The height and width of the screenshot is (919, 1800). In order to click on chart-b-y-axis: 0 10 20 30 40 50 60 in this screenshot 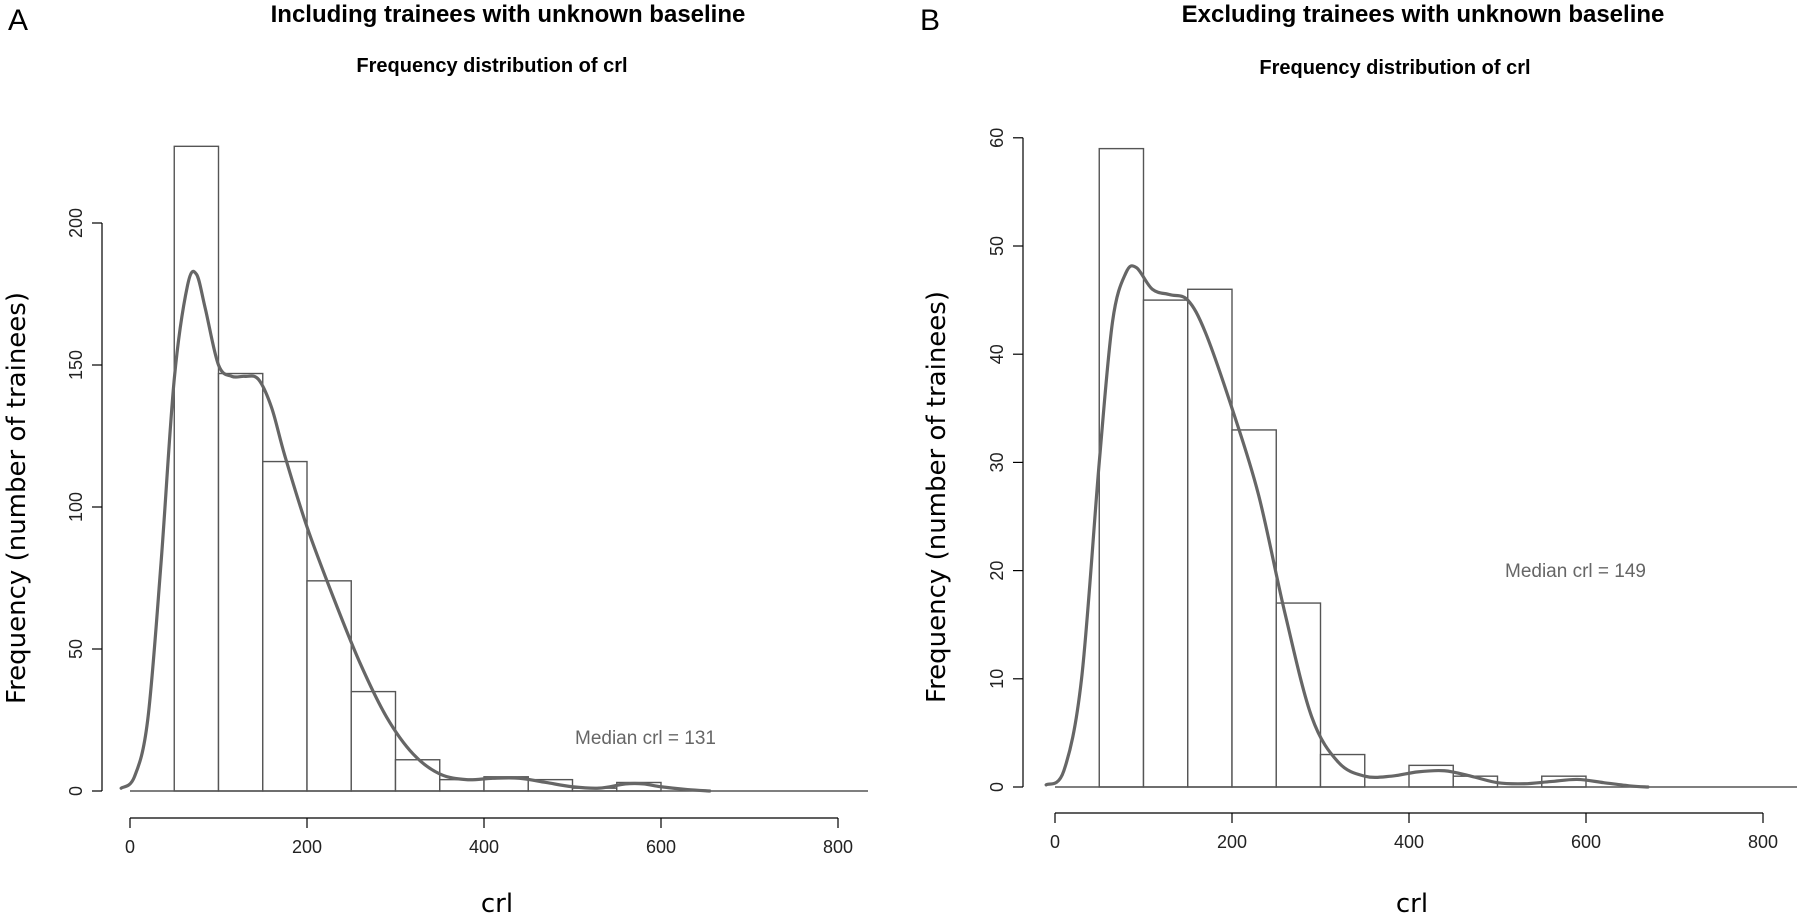, I will do `click(1005, 460)`.